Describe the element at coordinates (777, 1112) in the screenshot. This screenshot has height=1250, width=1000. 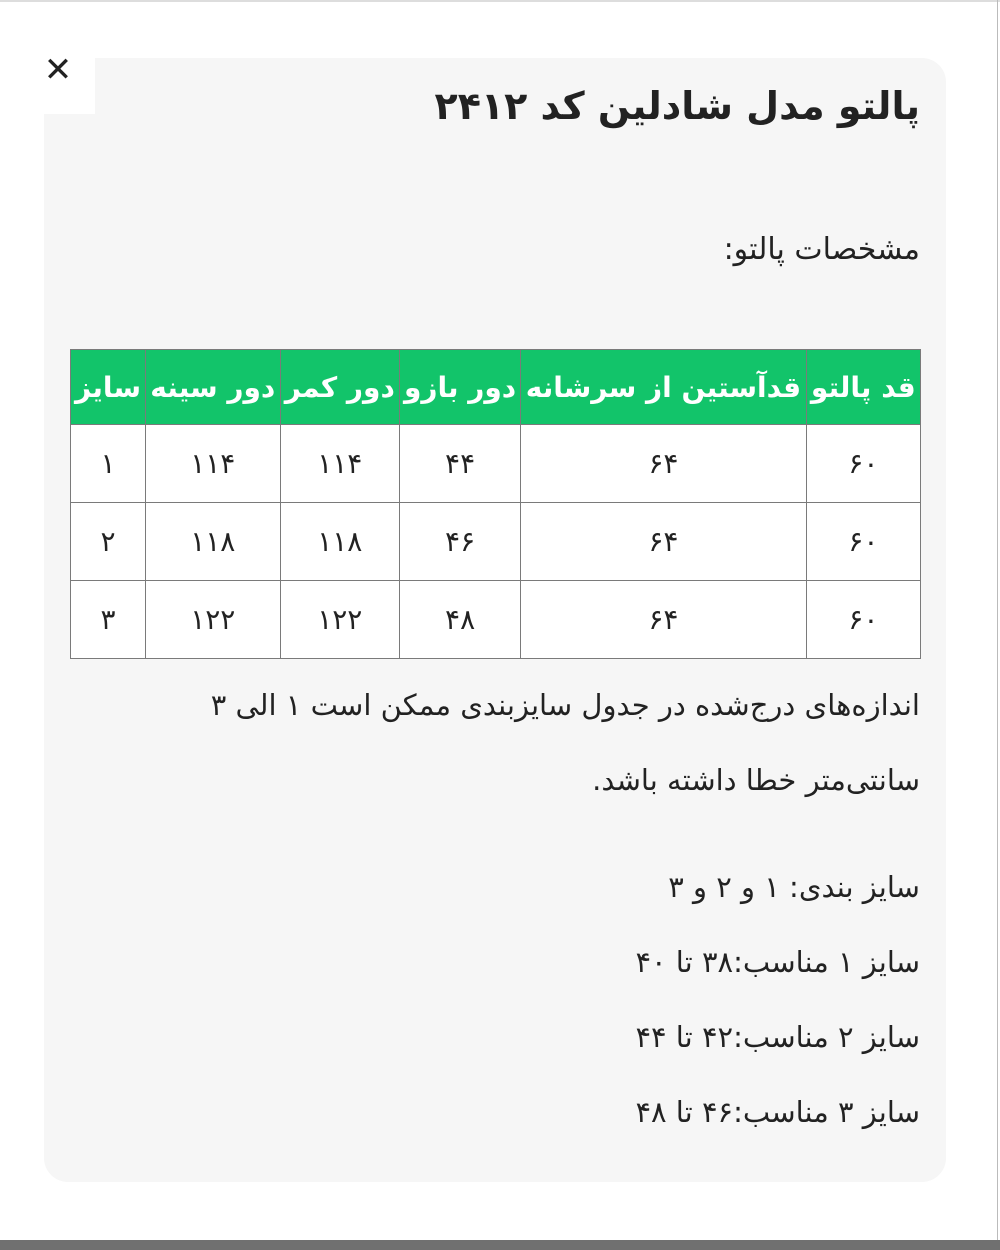
I see `size-3-fit: سایز ۳ مناسب:۴۶ تا ۴۸` at that location.